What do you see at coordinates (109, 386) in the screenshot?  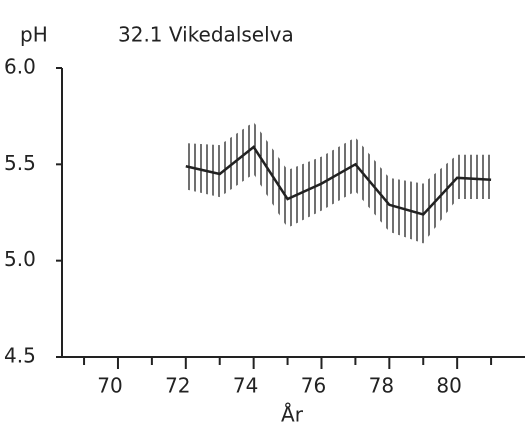 I see `x-tick-label: 70` at bounding box center [109, 386].